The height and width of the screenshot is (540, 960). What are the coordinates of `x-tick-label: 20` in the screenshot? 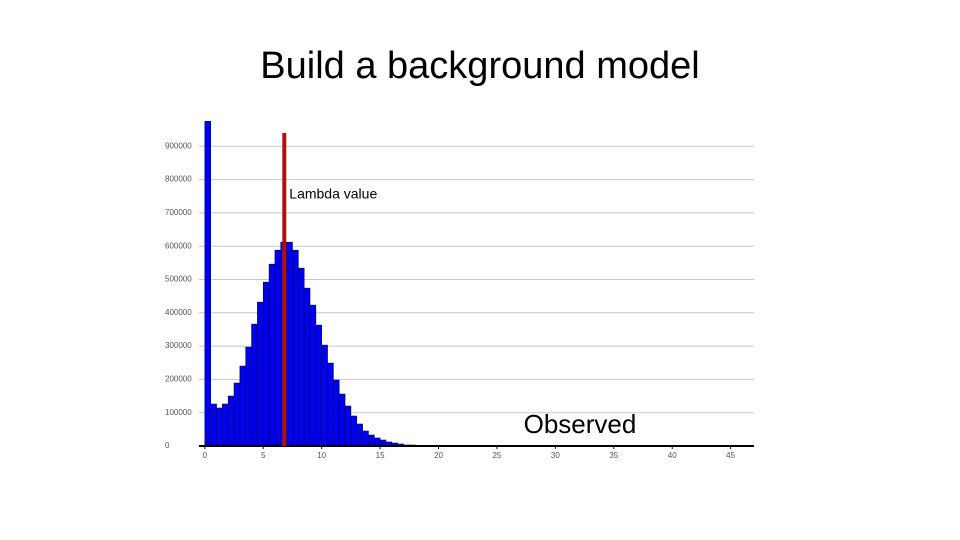 It's located at (438, 455).